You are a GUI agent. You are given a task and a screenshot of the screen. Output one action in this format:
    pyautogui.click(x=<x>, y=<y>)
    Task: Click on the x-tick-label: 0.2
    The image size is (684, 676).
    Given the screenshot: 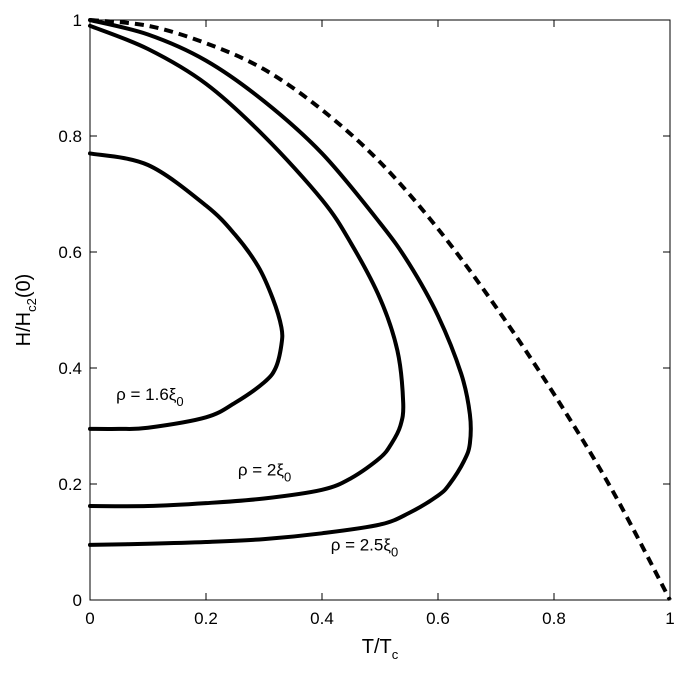 What is the action you would take?
    pyautogui.click(x=206, y=618)
    